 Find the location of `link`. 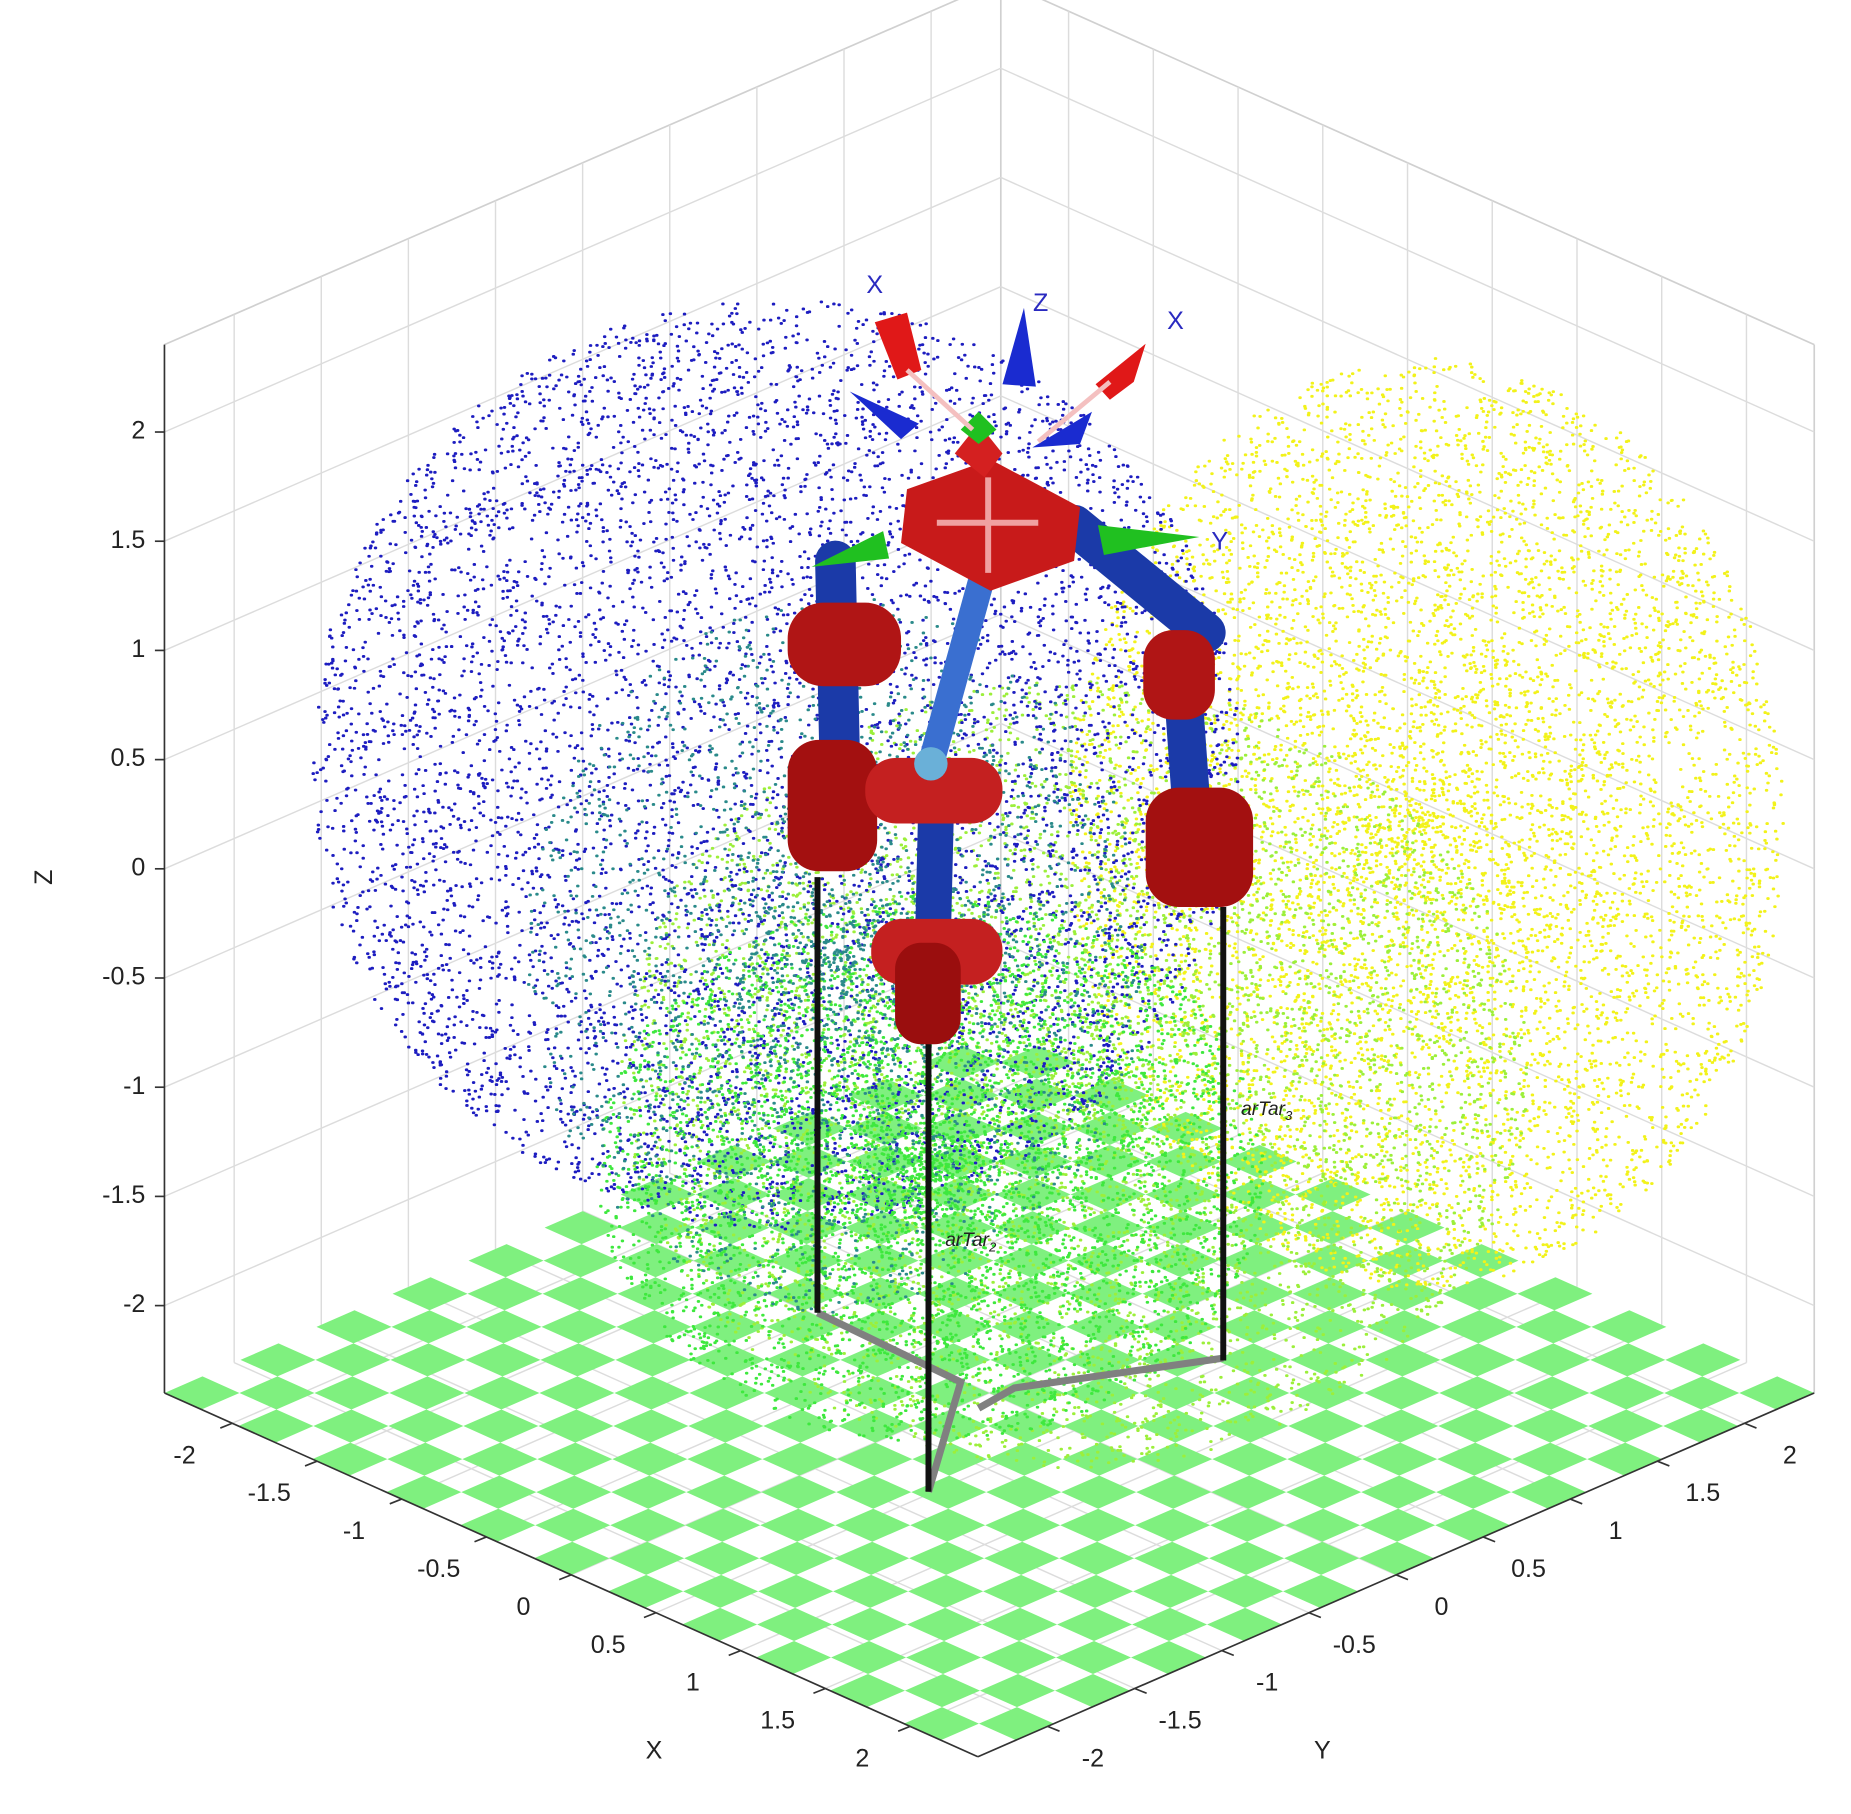

link is located at coordinates (1139, 578).